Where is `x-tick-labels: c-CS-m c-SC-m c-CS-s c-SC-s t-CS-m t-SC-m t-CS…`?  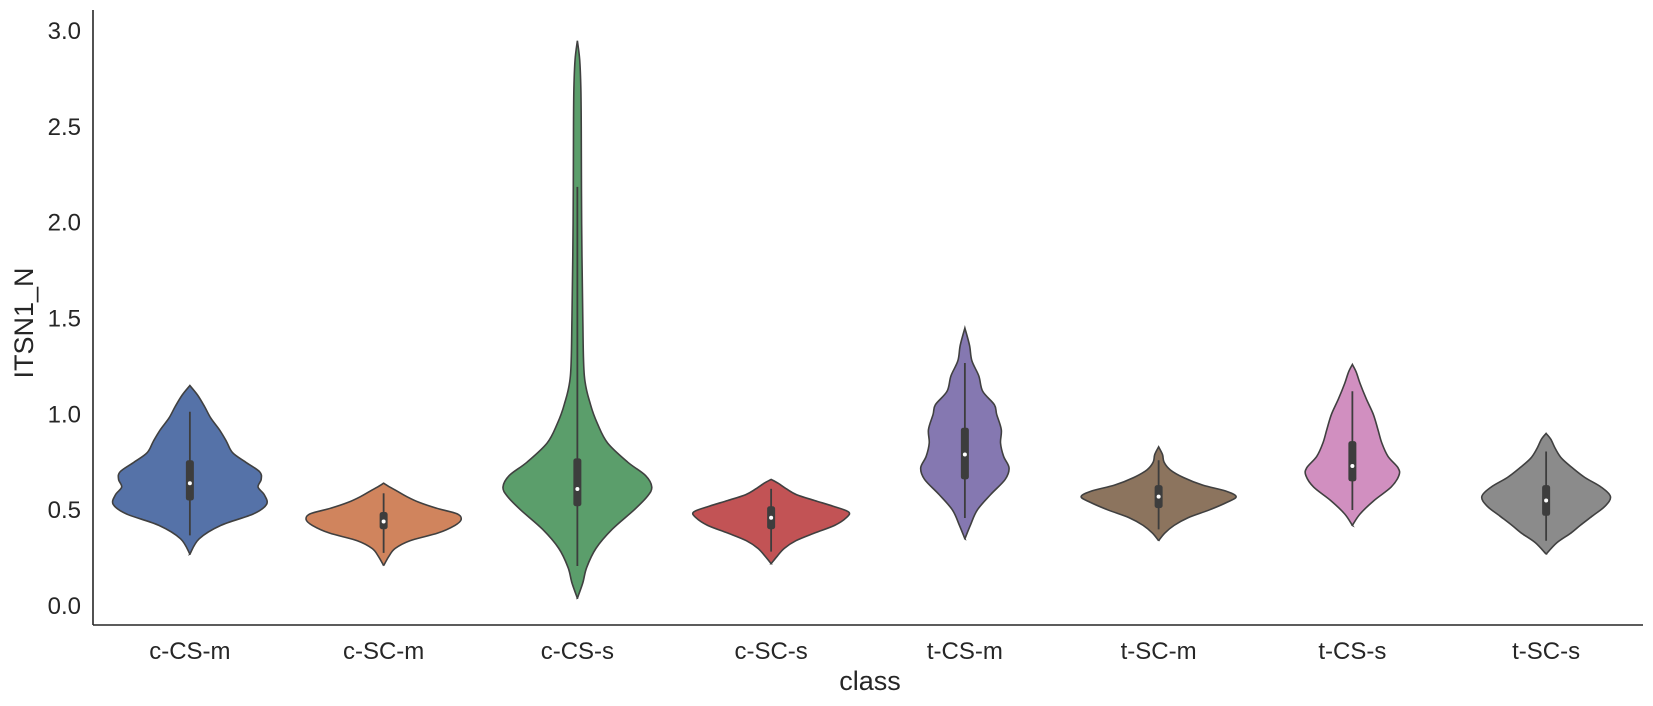 x-tick-labels: c-CS-m c-SC-m c-CS-s c-SC-s t-CS-m t-SC-m t-CS… is located at coordinates (864, 651).